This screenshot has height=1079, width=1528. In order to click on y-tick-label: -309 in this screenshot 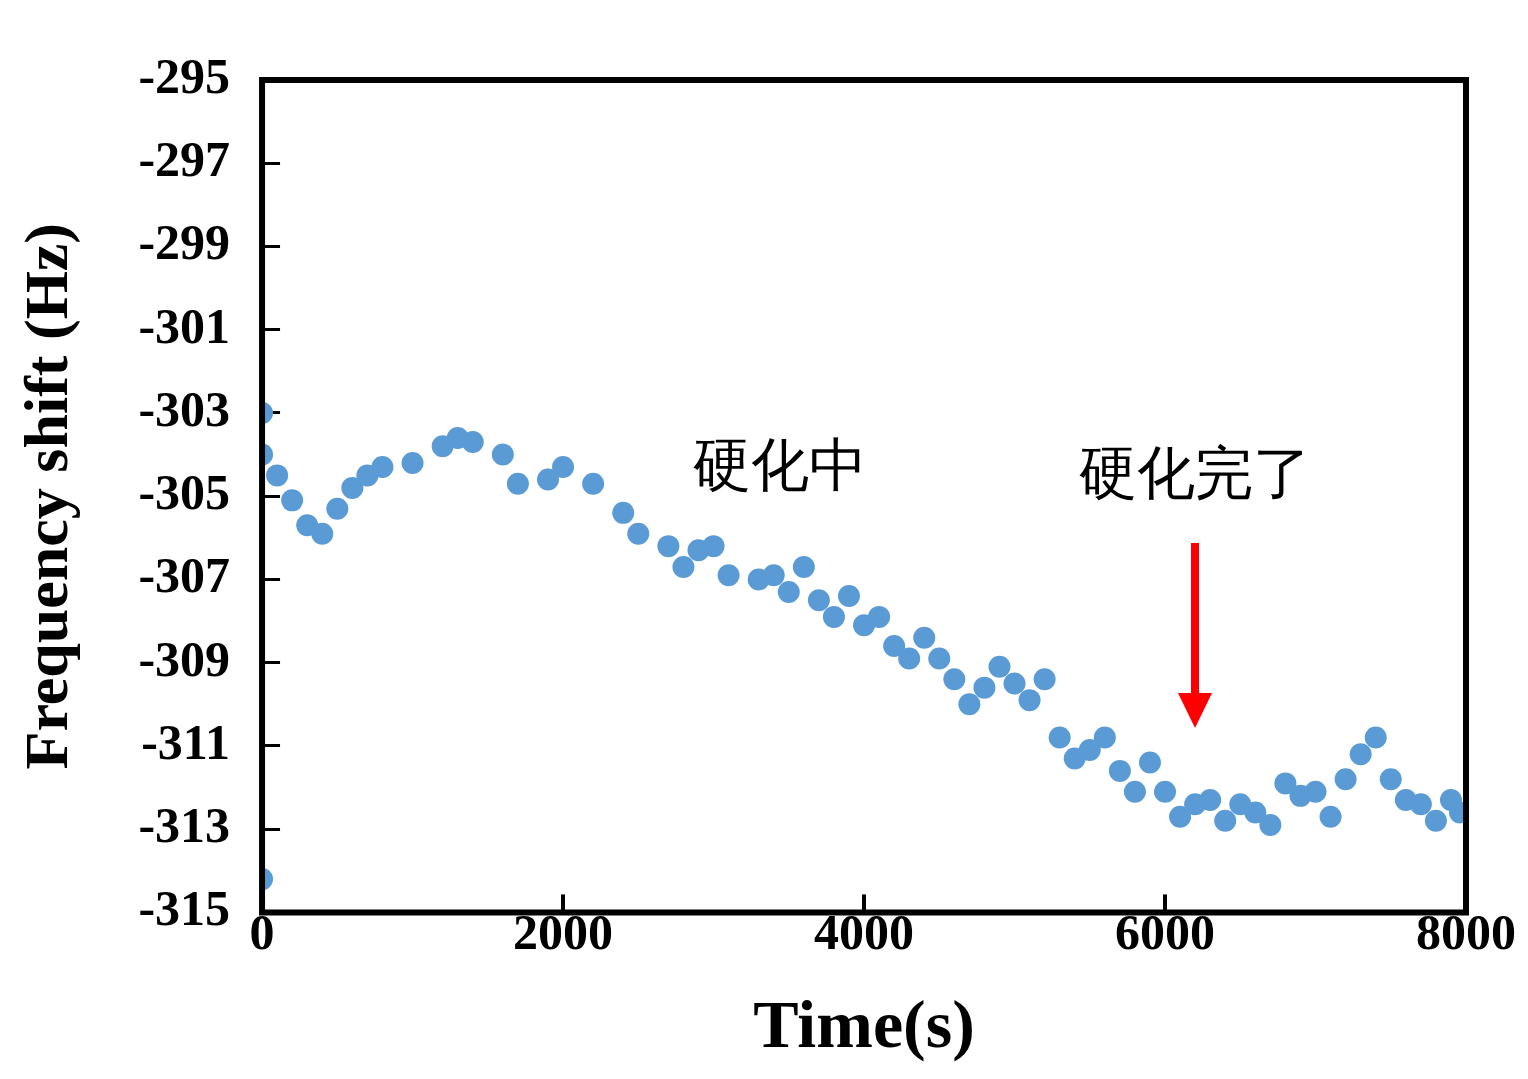, I will do `click(184, 658)`.